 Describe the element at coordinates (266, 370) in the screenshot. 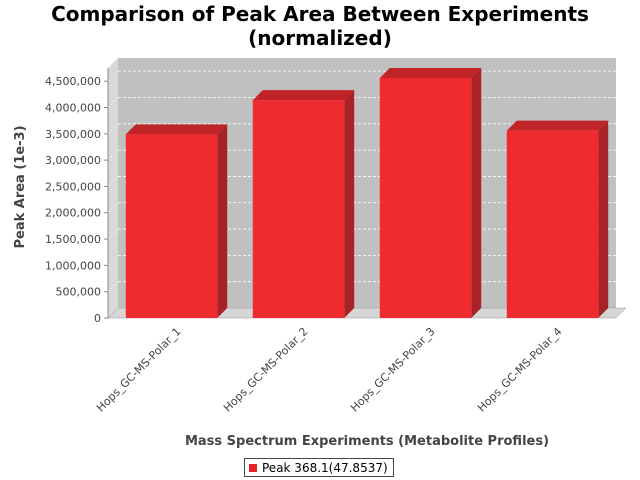

I see `x-tick-label: Hops_GC-MS-Polar_2` at that location.